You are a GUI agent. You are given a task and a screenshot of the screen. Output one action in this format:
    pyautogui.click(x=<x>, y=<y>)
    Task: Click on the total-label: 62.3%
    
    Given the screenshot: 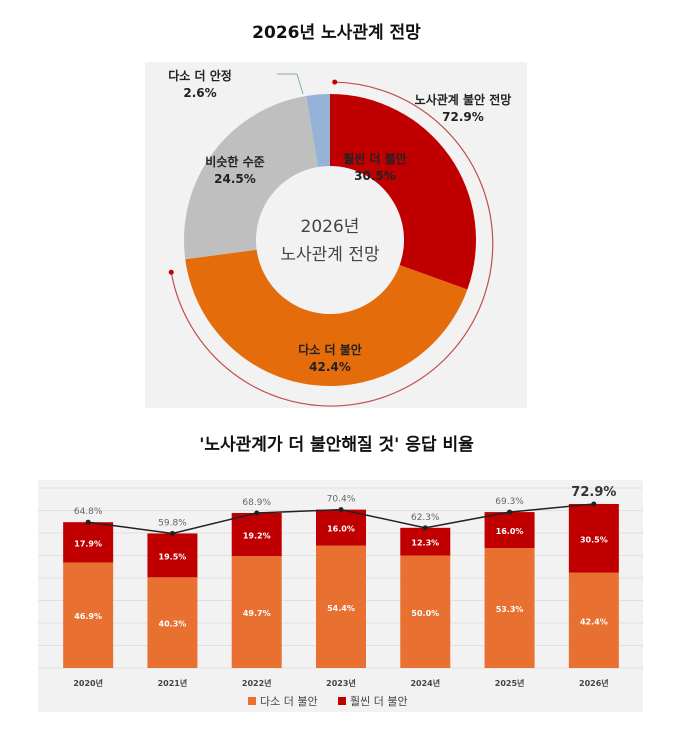 What is the action you would take?
    pyautogui.click(x=425, y=518)
    